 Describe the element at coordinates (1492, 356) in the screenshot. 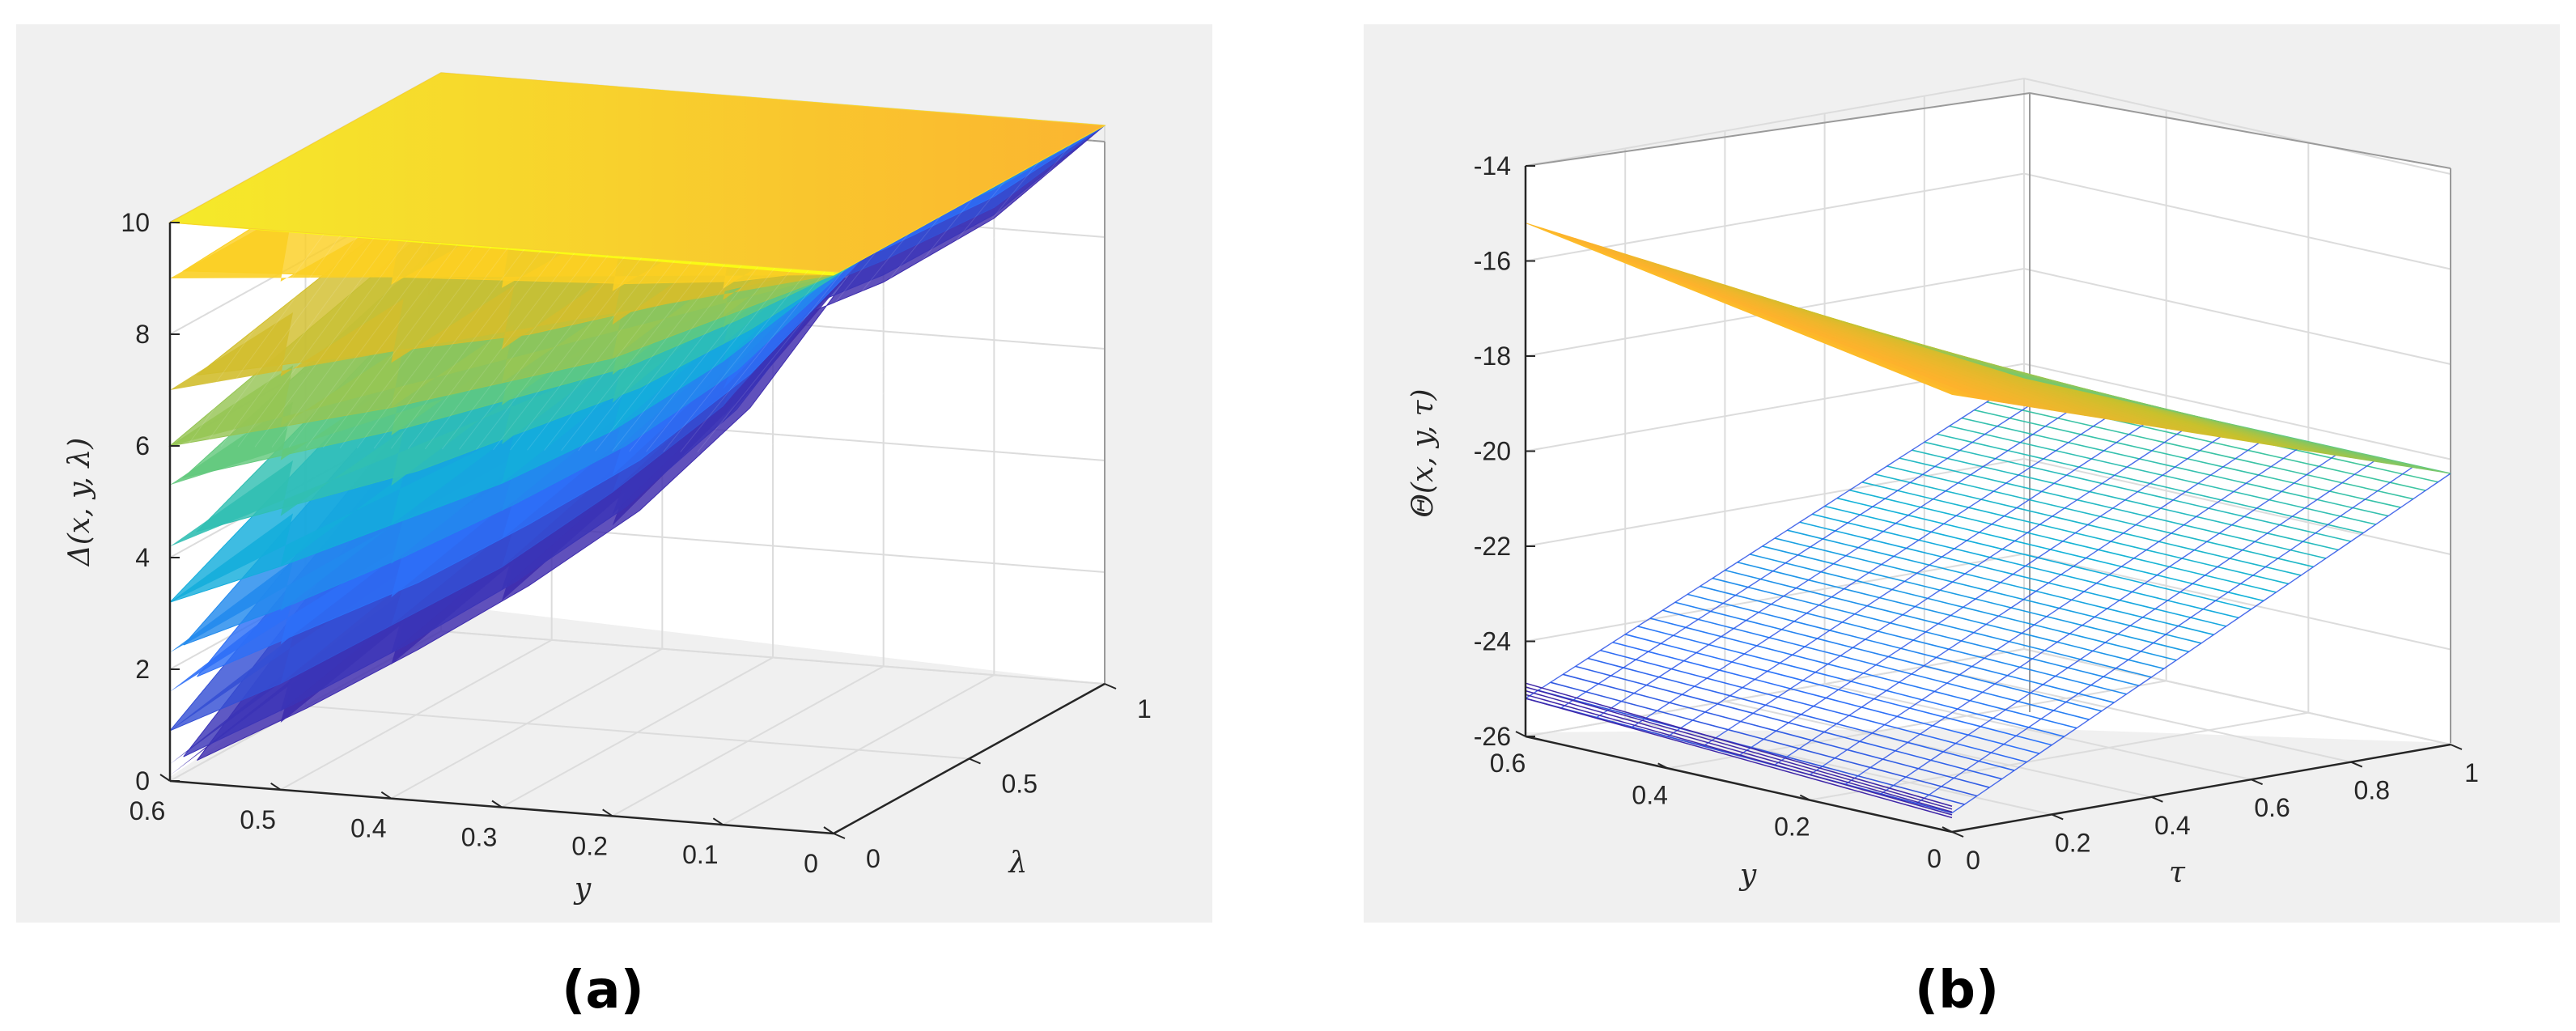

I see `z-tick-label: -18` at that location.